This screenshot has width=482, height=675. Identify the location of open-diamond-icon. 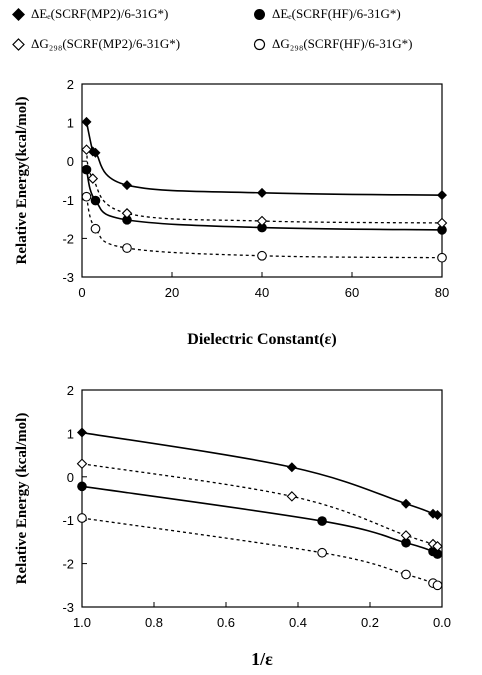
(18, 44).